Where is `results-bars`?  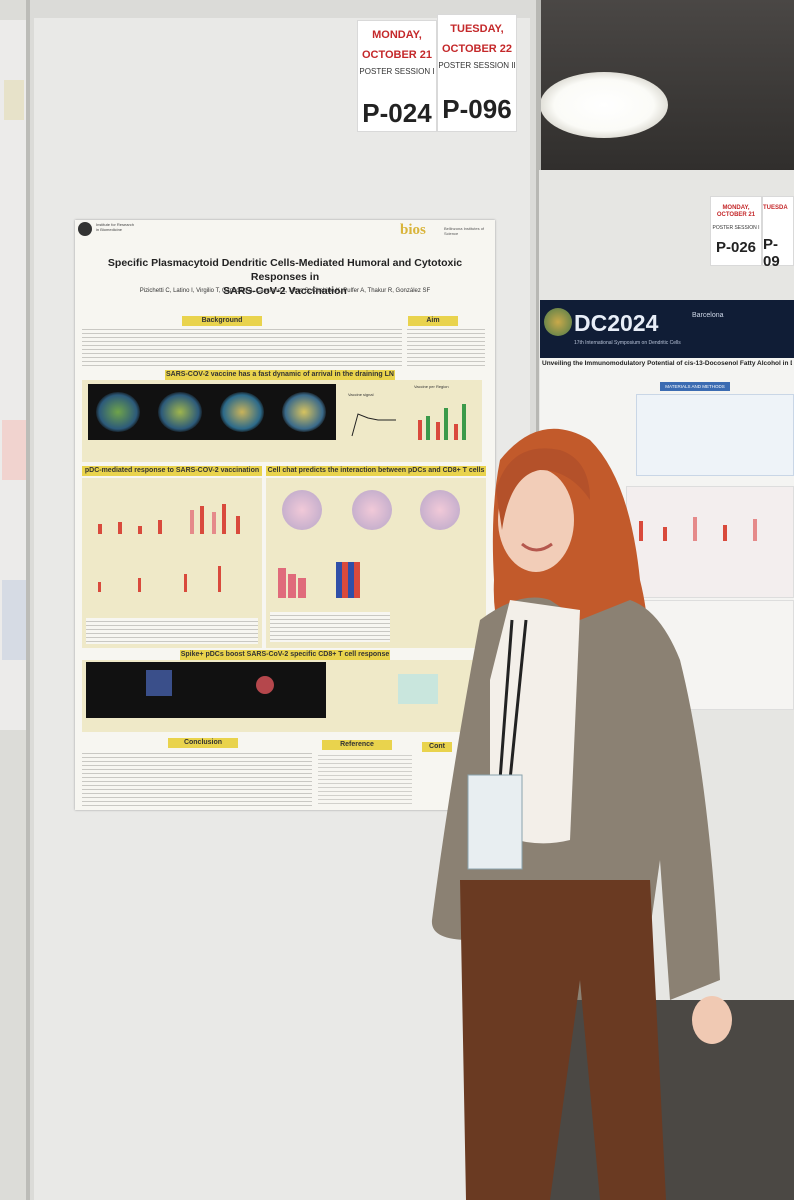 results-bars is located at coordinates (698, 529).